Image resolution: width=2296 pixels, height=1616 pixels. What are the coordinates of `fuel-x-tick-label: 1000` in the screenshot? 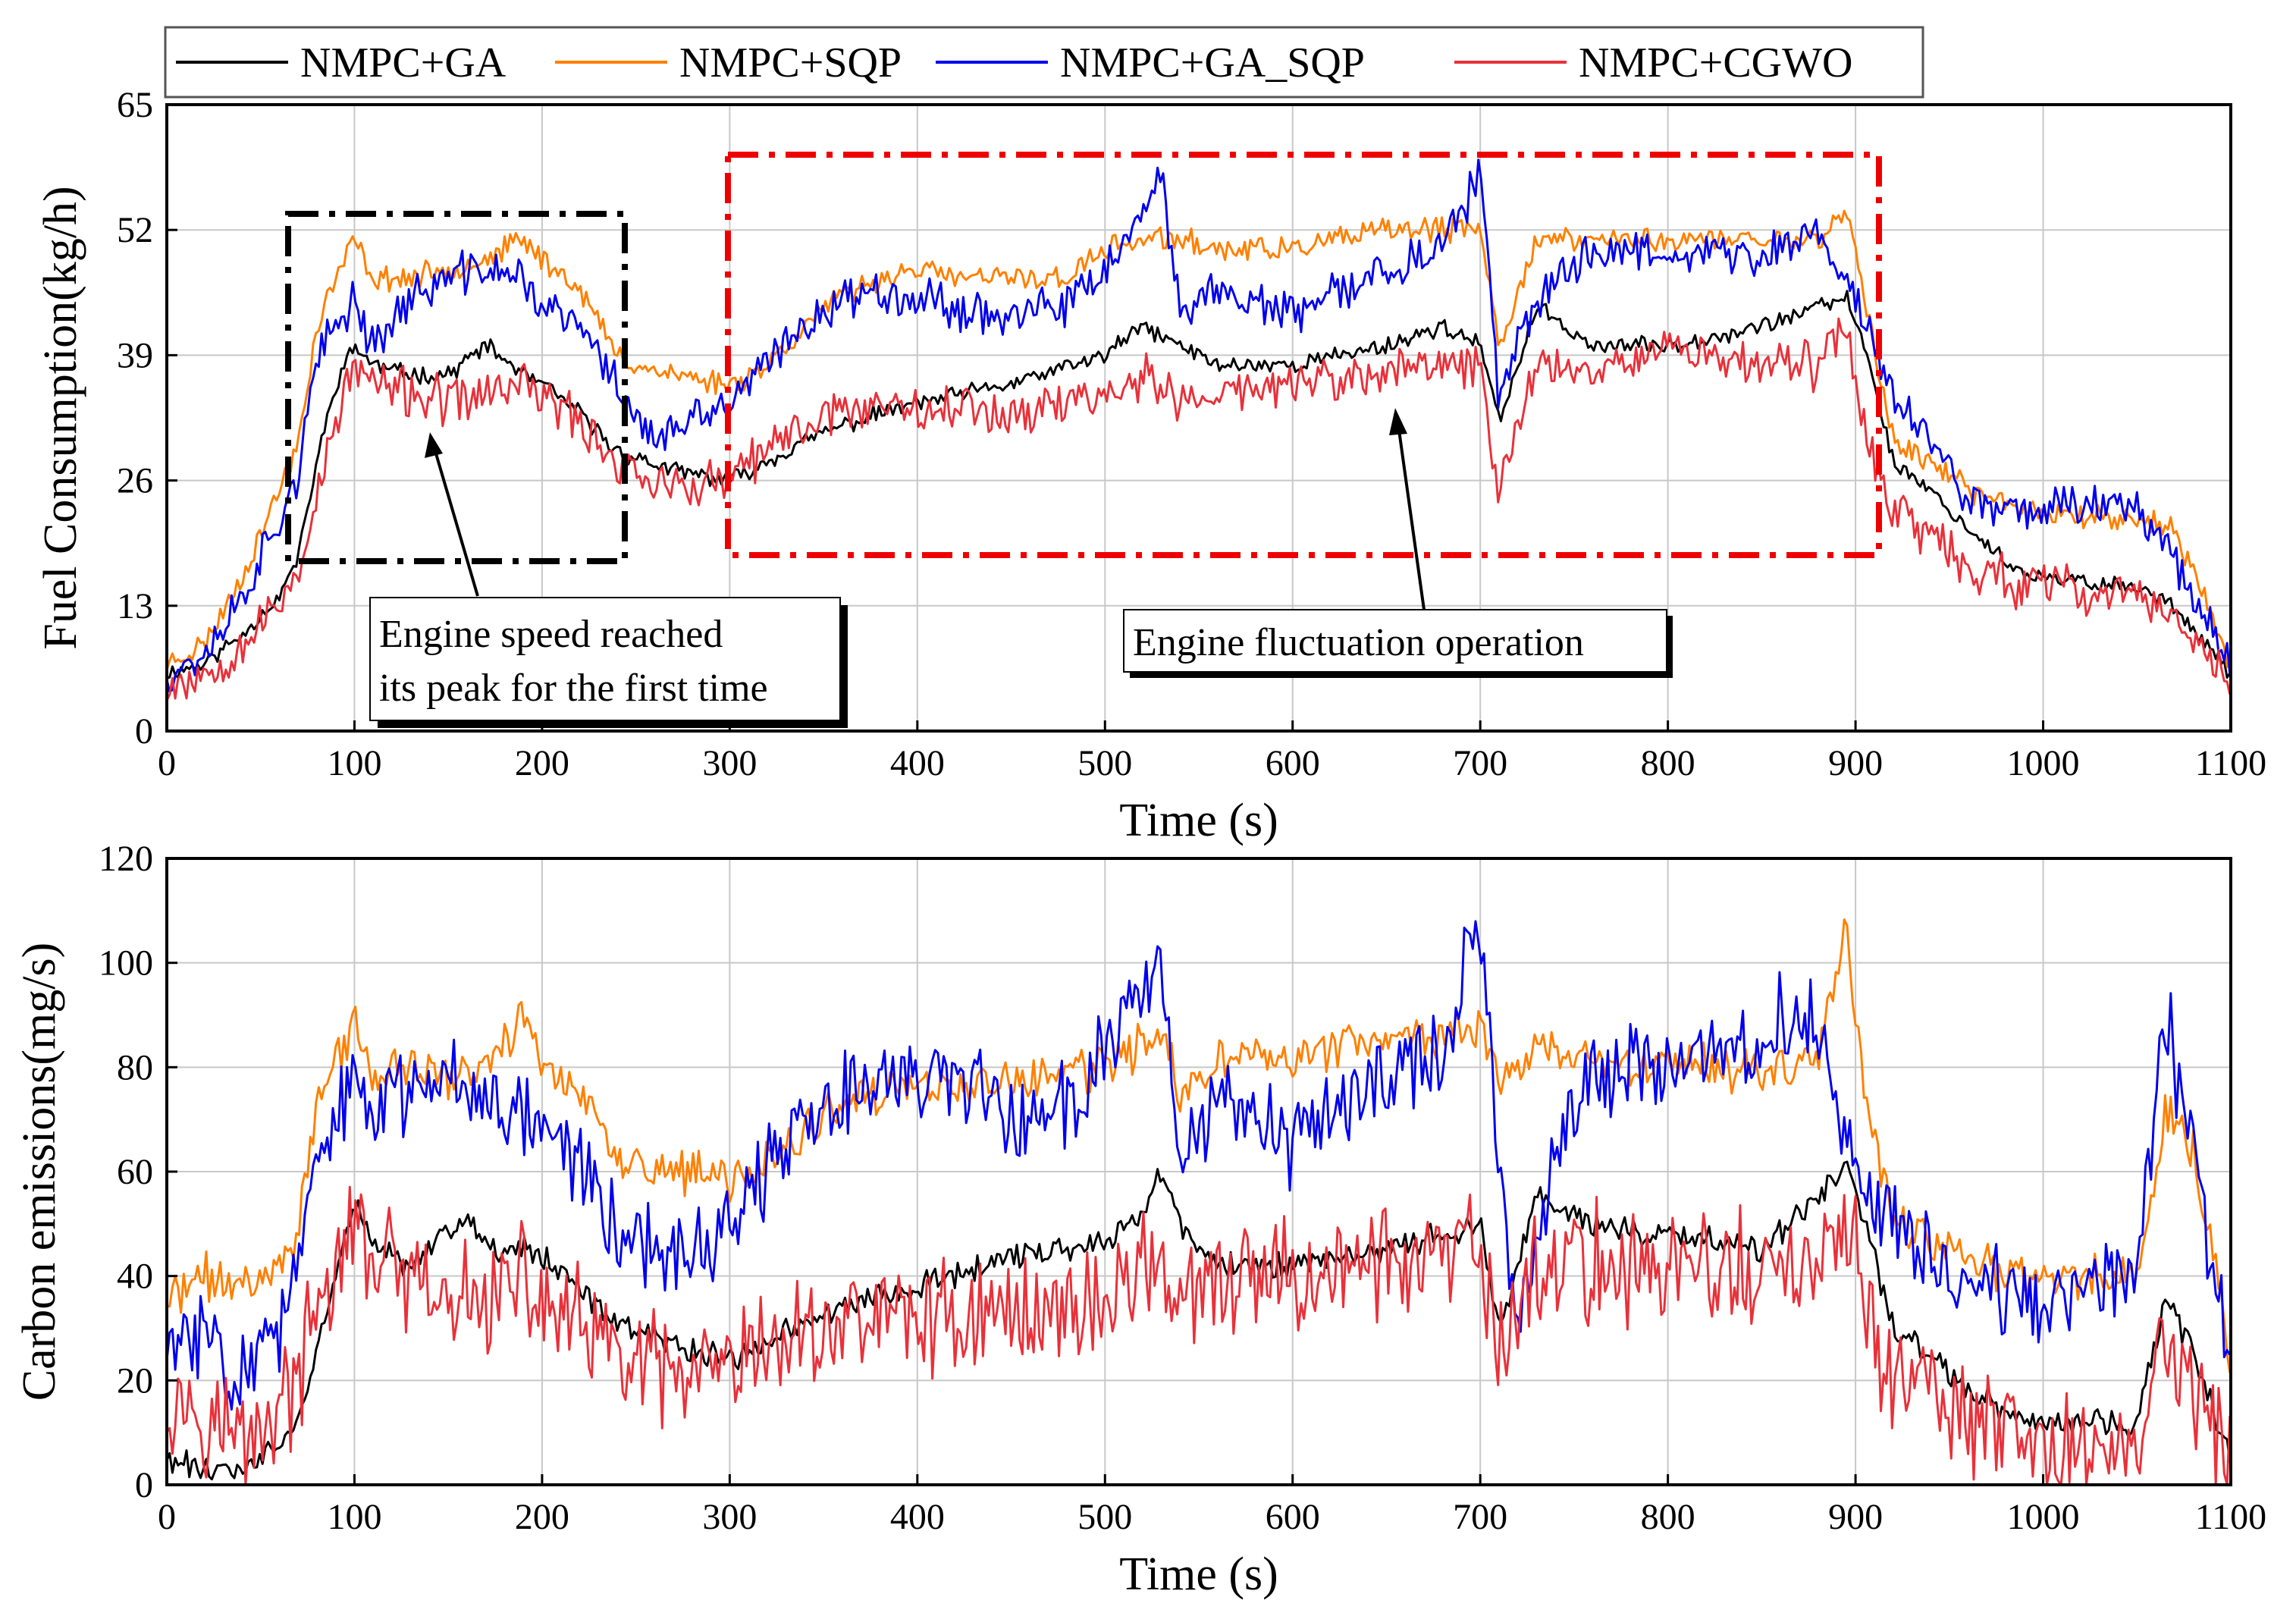 It's located at (2043, 763).